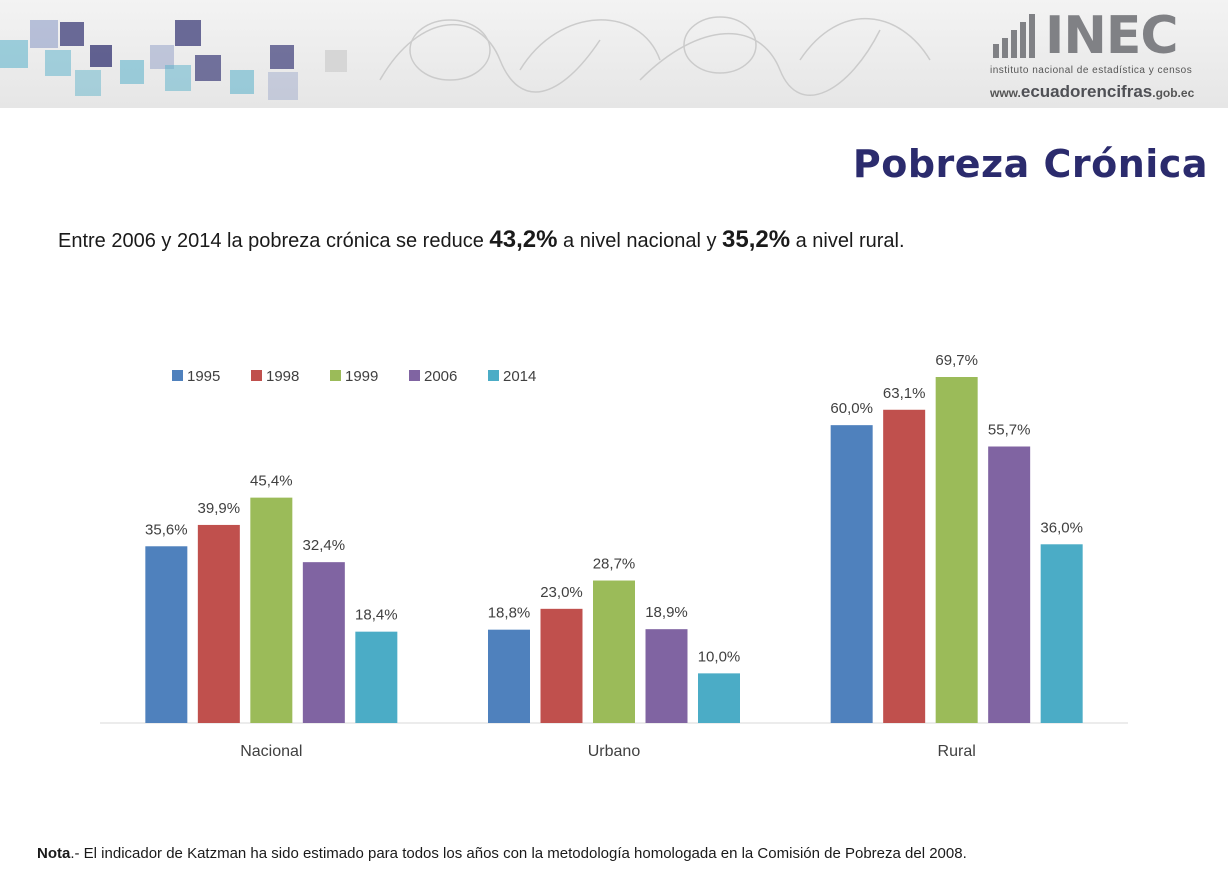  Describe the element at coordinates (851, 408) in the screenshot. I see `data-label: 60,0%` at that location.